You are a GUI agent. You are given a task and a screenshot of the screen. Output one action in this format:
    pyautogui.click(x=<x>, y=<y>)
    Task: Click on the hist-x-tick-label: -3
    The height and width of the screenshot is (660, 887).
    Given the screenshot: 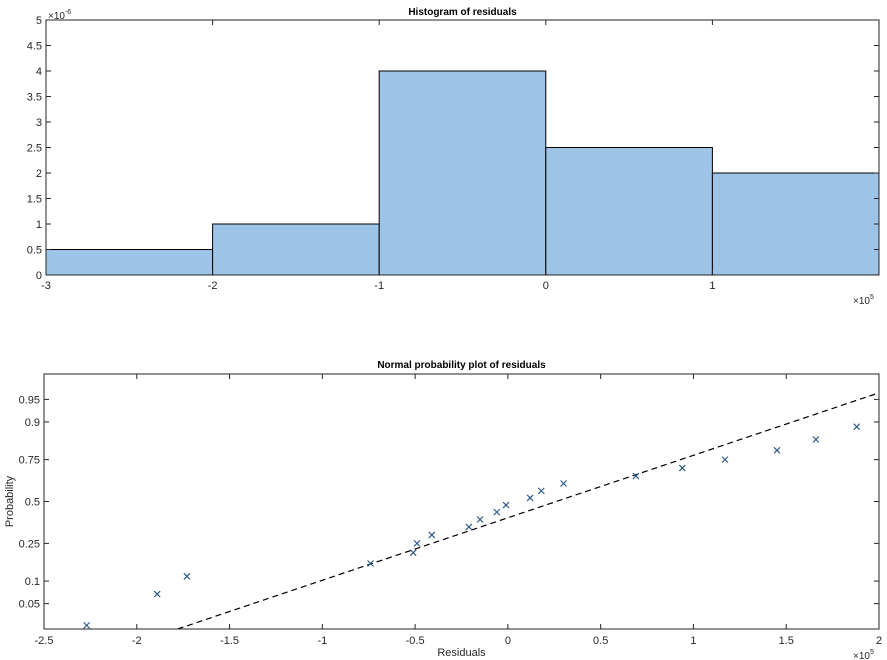 What is the action you would take?
    pyautogui.click(x=46, y=286)
    